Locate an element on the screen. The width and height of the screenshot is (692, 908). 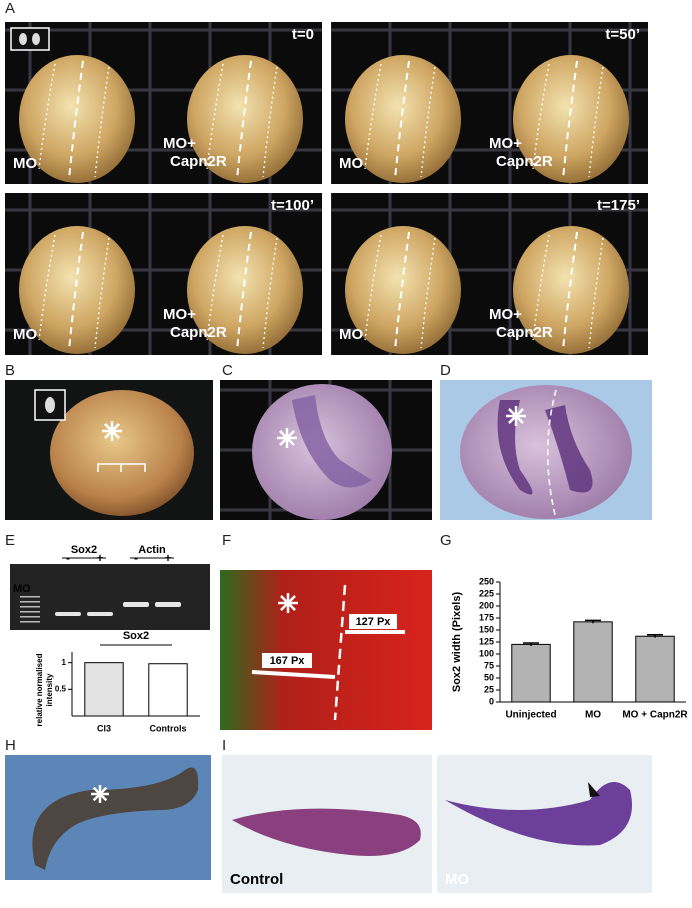
y-tick-label: 50 is located at coordinates (489, 677).